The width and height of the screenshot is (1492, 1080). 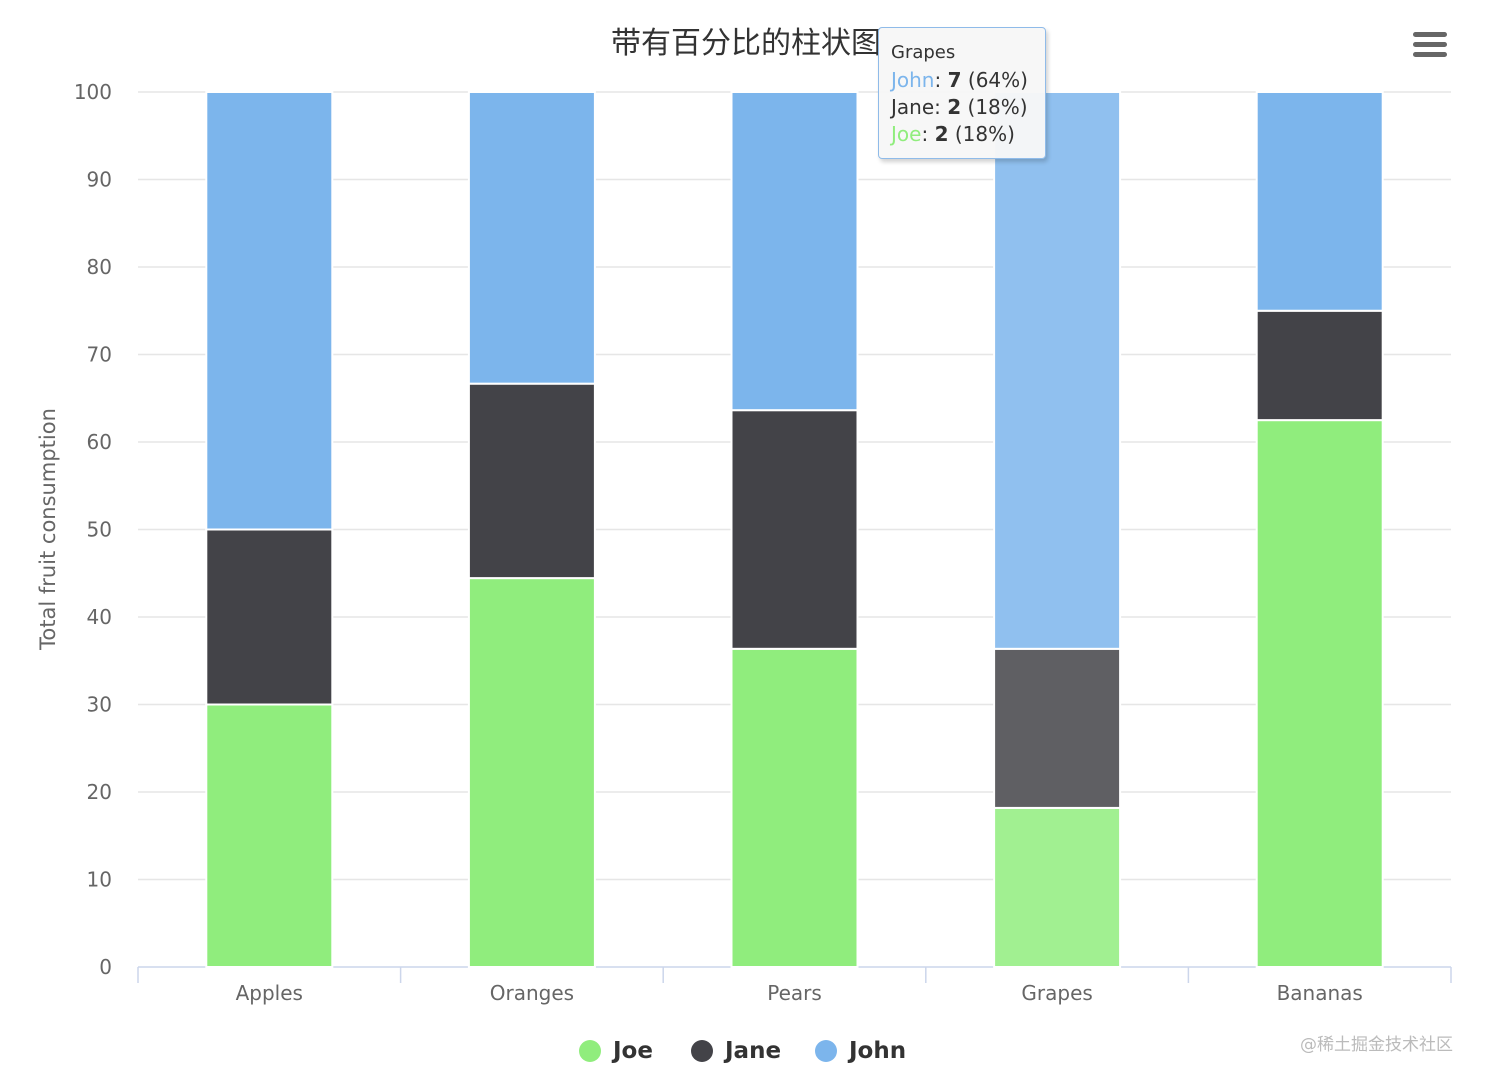 What do you see at coordinates (794, 993) in the screenshot?
I see `x-tick-label: Pears` at bounding box center [794, 993].